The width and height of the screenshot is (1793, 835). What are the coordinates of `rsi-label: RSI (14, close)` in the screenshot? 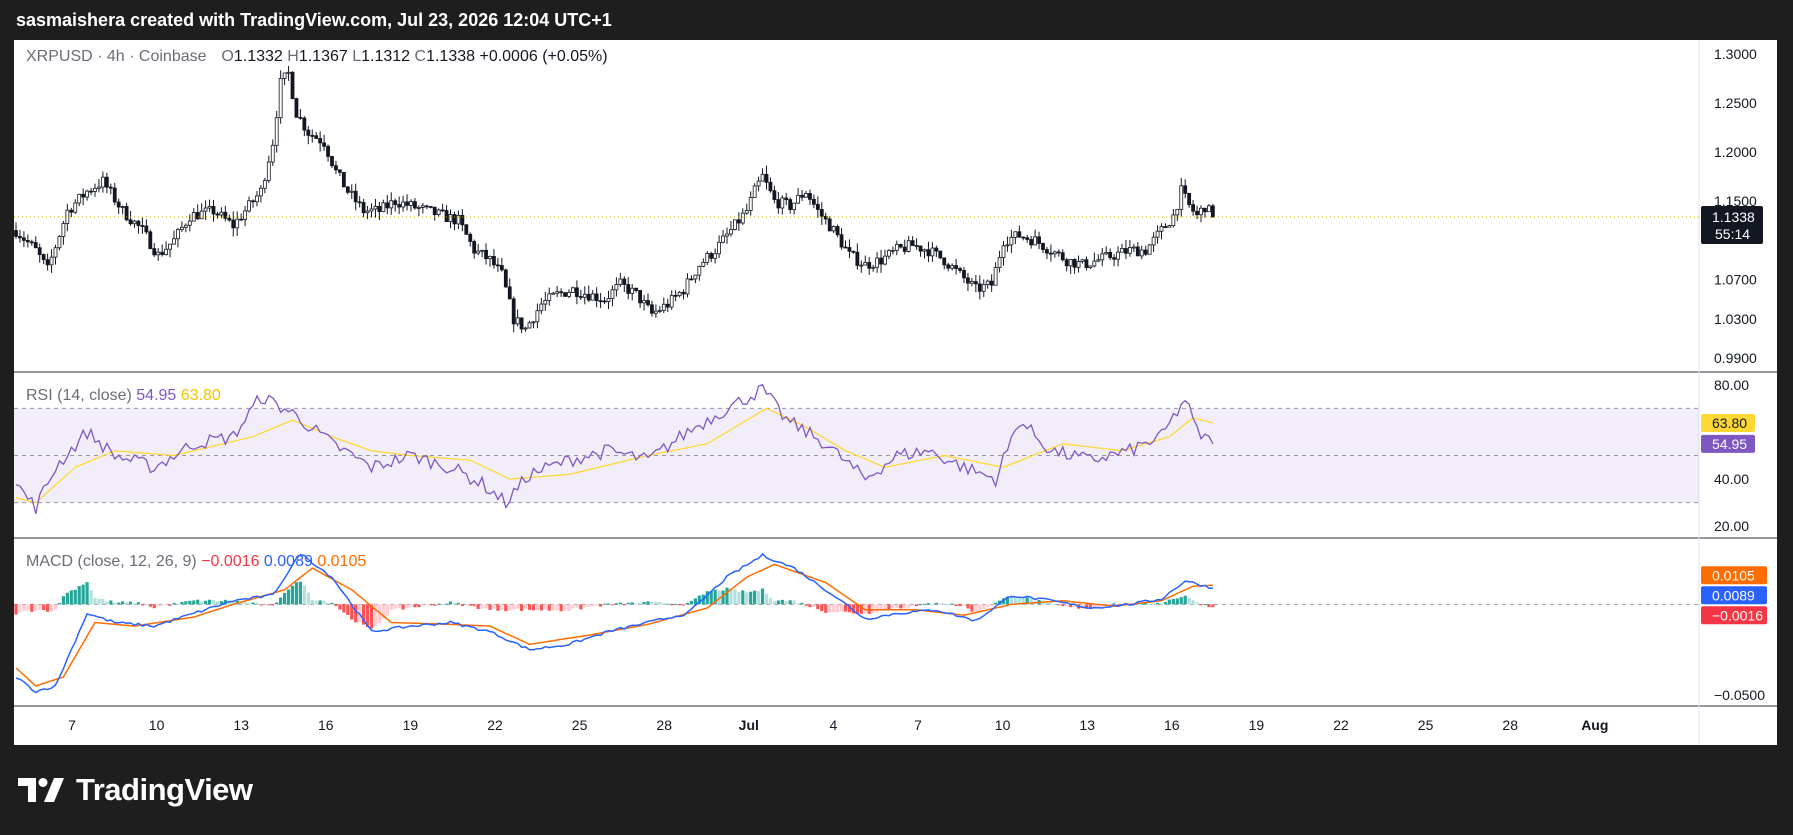 It's located at (79, 395).